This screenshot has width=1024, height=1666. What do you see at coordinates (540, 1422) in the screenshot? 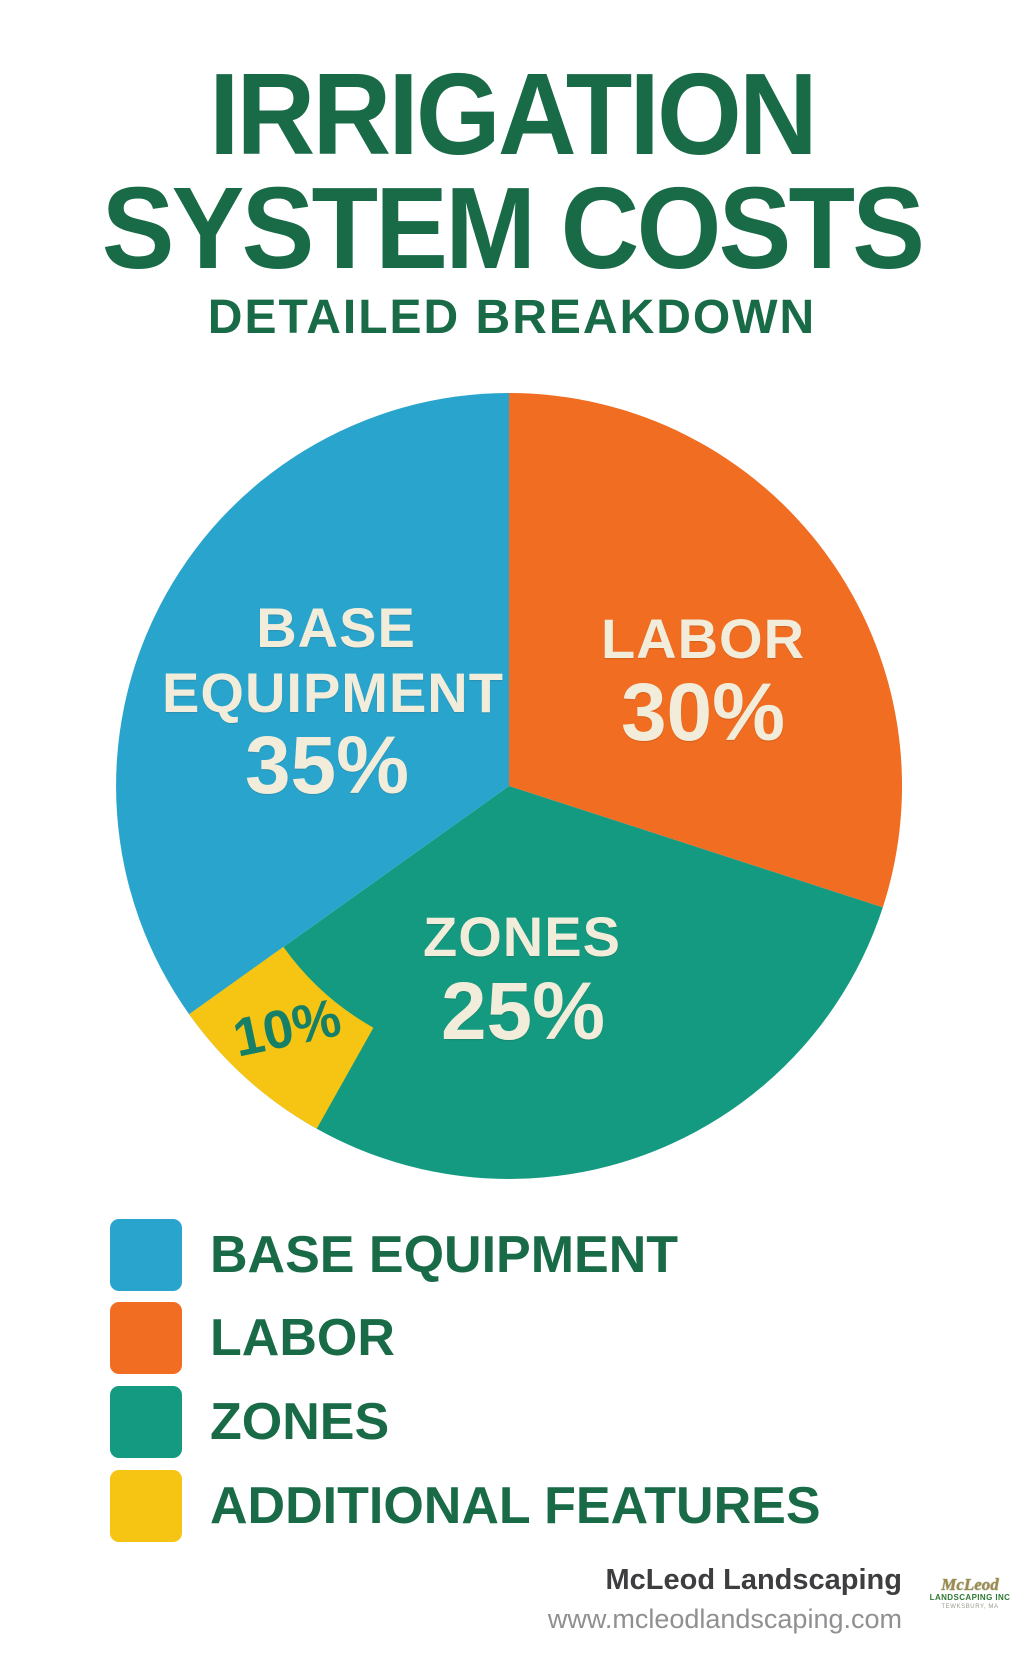
I see `legend-item-zones: ZONES` at bounding box center [540, 1422].